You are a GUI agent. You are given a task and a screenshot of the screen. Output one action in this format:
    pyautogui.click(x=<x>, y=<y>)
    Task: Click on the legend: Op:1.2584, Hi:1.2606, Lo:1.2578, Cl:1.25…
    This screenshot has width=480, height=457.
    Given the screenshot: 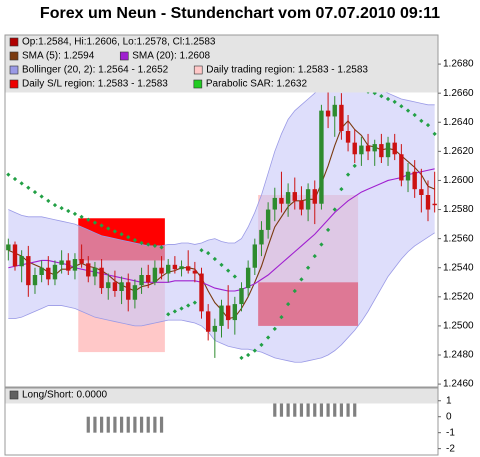 What is the action you would take?
    pyautogui.click(x=221, y=64)
    